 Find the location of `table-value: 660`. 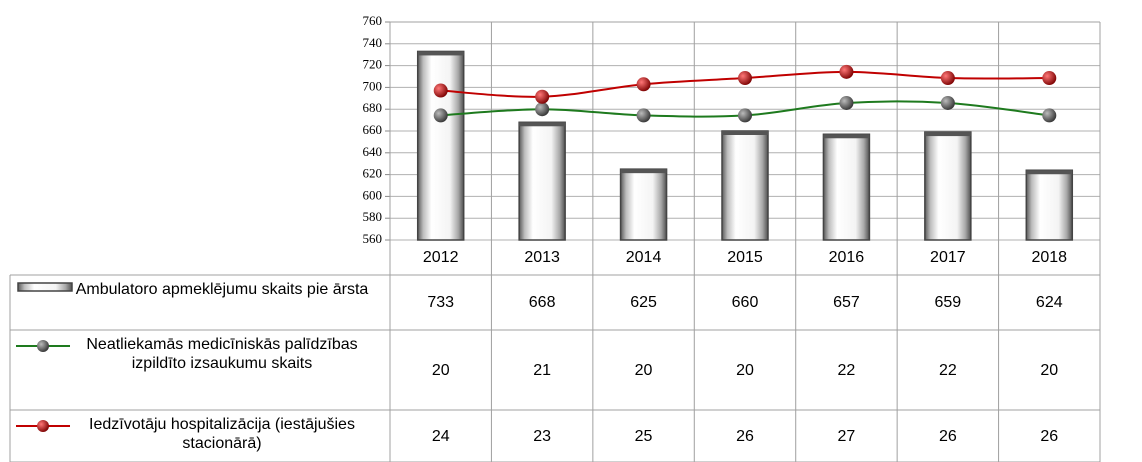

table-value: 660 is located at coordinates (745, 302).